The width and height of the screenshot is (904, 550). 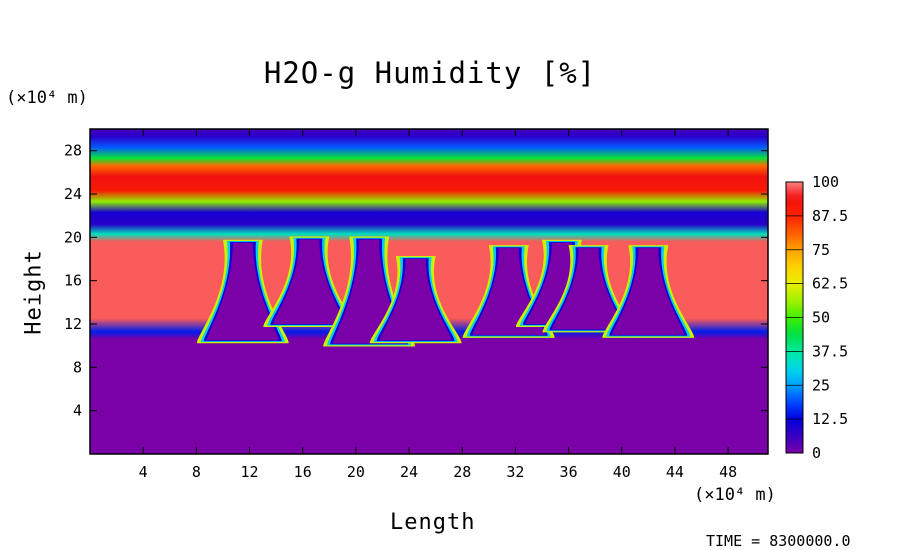 What do you see at coordinates (830, 351) in the screenshot?
I see `colorbar-label: 37.5` at bounding box center [830, 351].